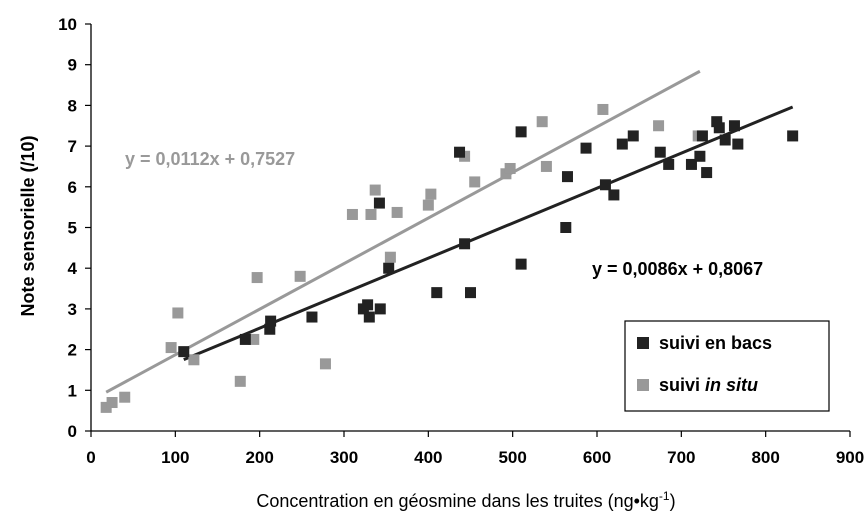 This screenshot has height=521, width=867. What do you see at coordinates (677, 269) in the screenshot?
I see `trendline-equation-bacs: y = 0,0086x + 0,8067` at bounding box center [677, 269].